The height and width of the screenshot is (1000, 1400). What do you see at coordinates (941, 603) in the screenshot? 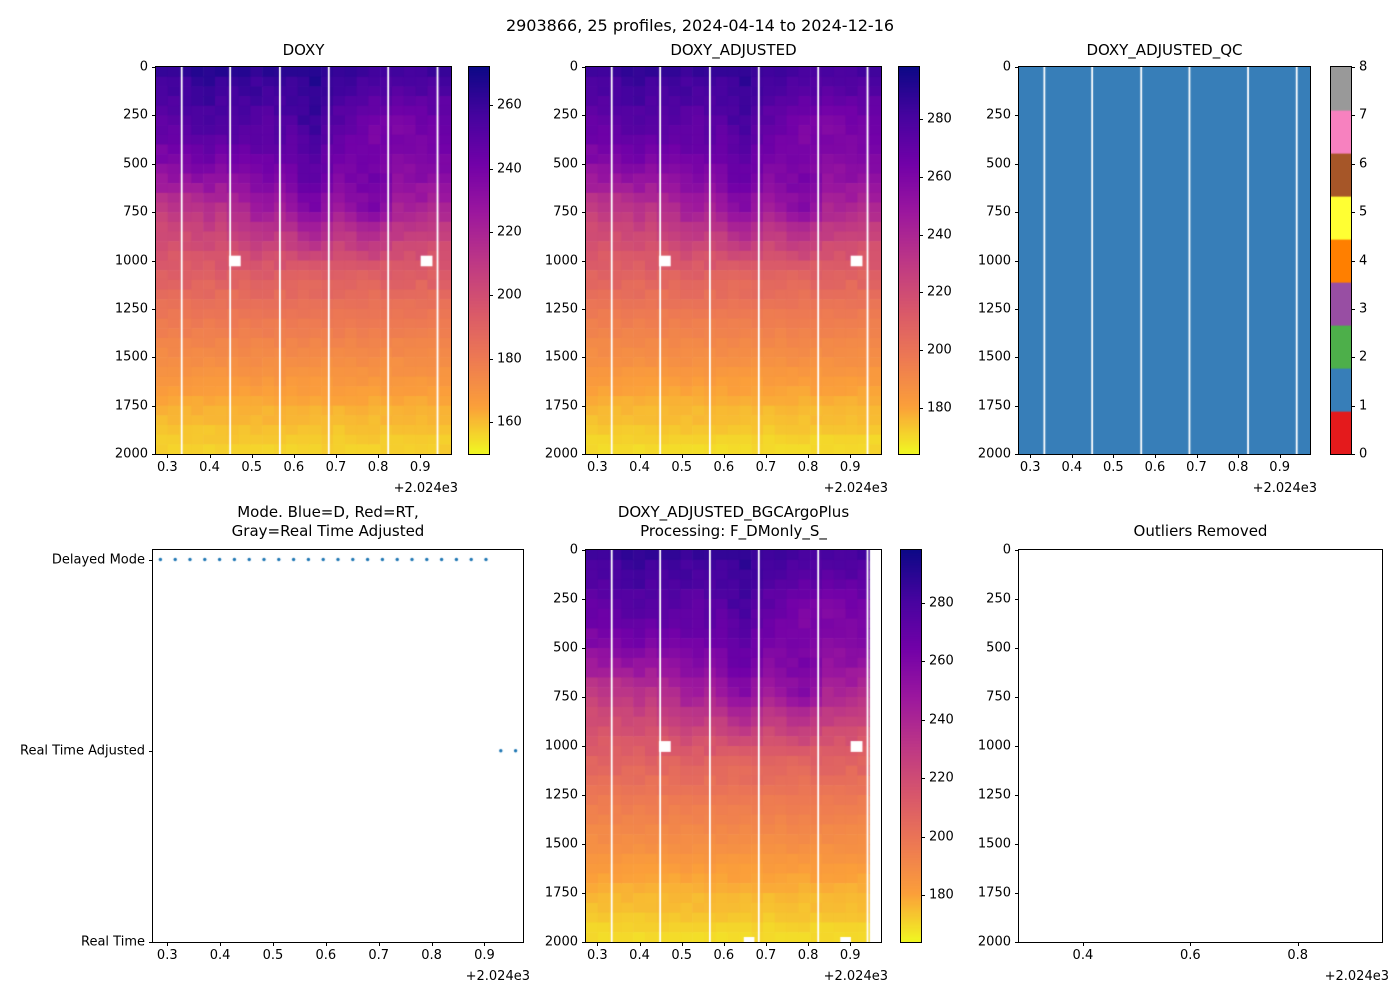
I see `colorbar-tick-label: 280` at bounding box center [941, 603].